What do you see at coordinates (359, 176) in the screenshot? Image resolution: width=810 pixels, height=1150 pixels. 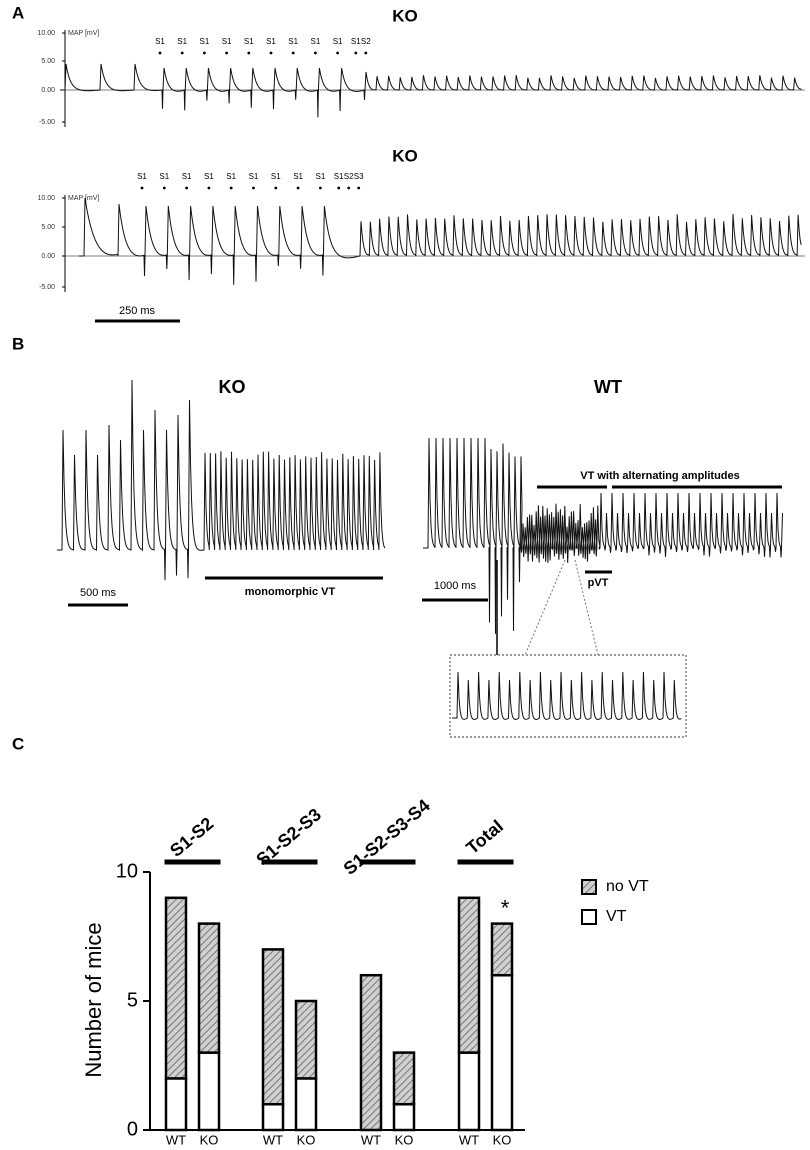 I see `stimulus-label: S3` at bounding box center [359, 176].